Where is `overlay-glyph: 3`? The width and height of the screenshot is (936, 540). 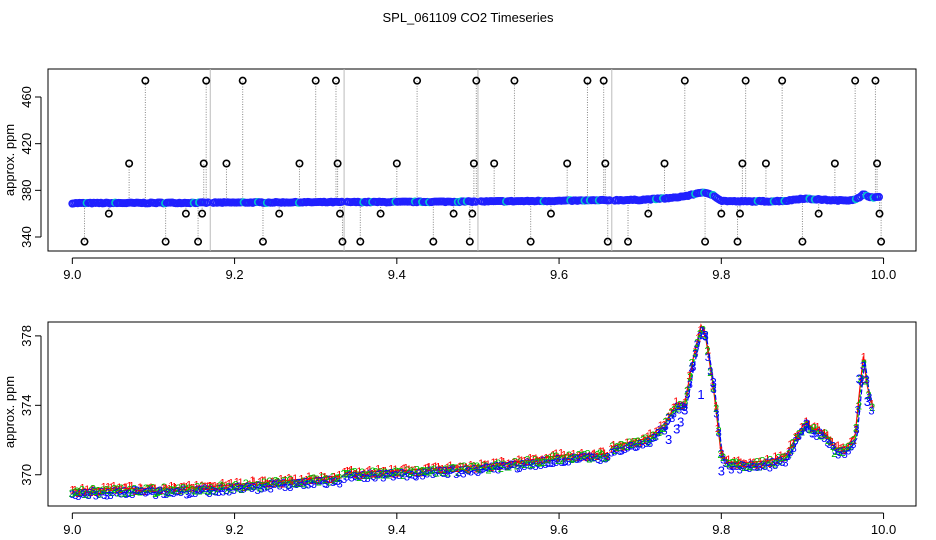 overlay-glyph: 3 is located at coordinates (676, 429).